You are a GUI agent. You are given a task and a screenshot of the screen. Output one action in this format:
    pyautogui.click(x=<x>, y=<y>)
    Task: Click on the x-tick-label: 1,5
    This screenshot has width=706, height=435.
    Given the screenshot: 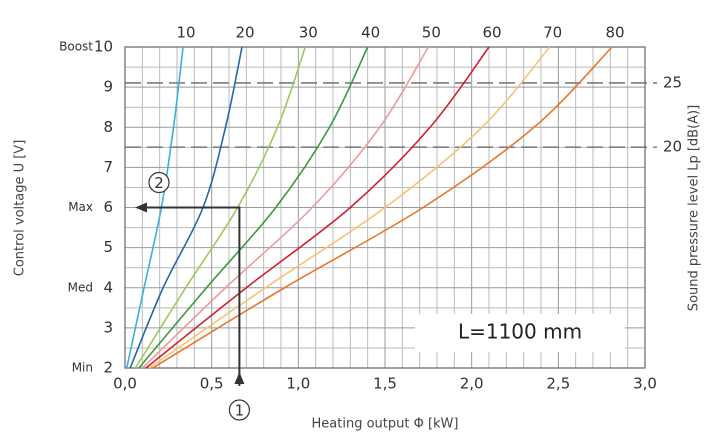 What is the action you would take?
    pyautogui.click(x=385, y=384)
    